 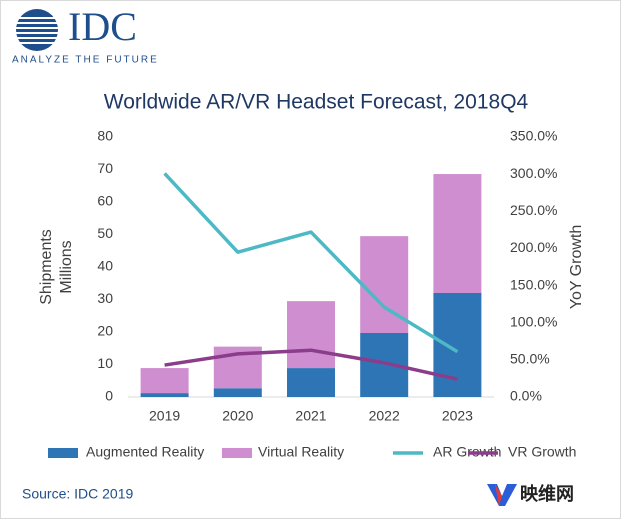 What do you see at coordinates (533, 210) in the screenshot?
I see `y2-tick-label: 250.0%` at bounding box center [533, 210].